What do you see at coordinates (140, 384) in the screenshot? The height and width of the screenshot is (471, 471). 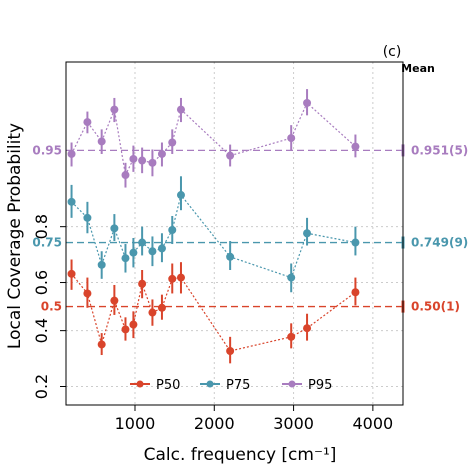 I see `legend-marker-p50` at bounding box center [140, 384].